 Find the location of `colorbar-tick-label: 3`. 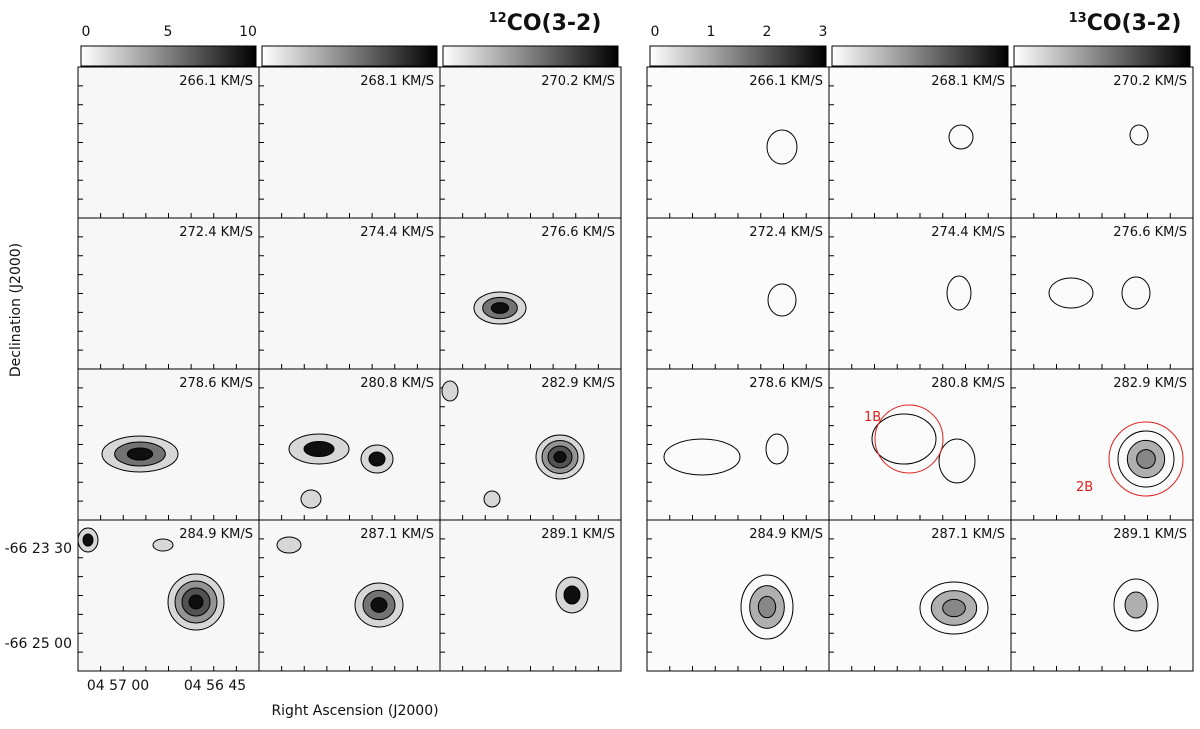

colorbar-tick-label: 3 is located at coordinates (823, 32).